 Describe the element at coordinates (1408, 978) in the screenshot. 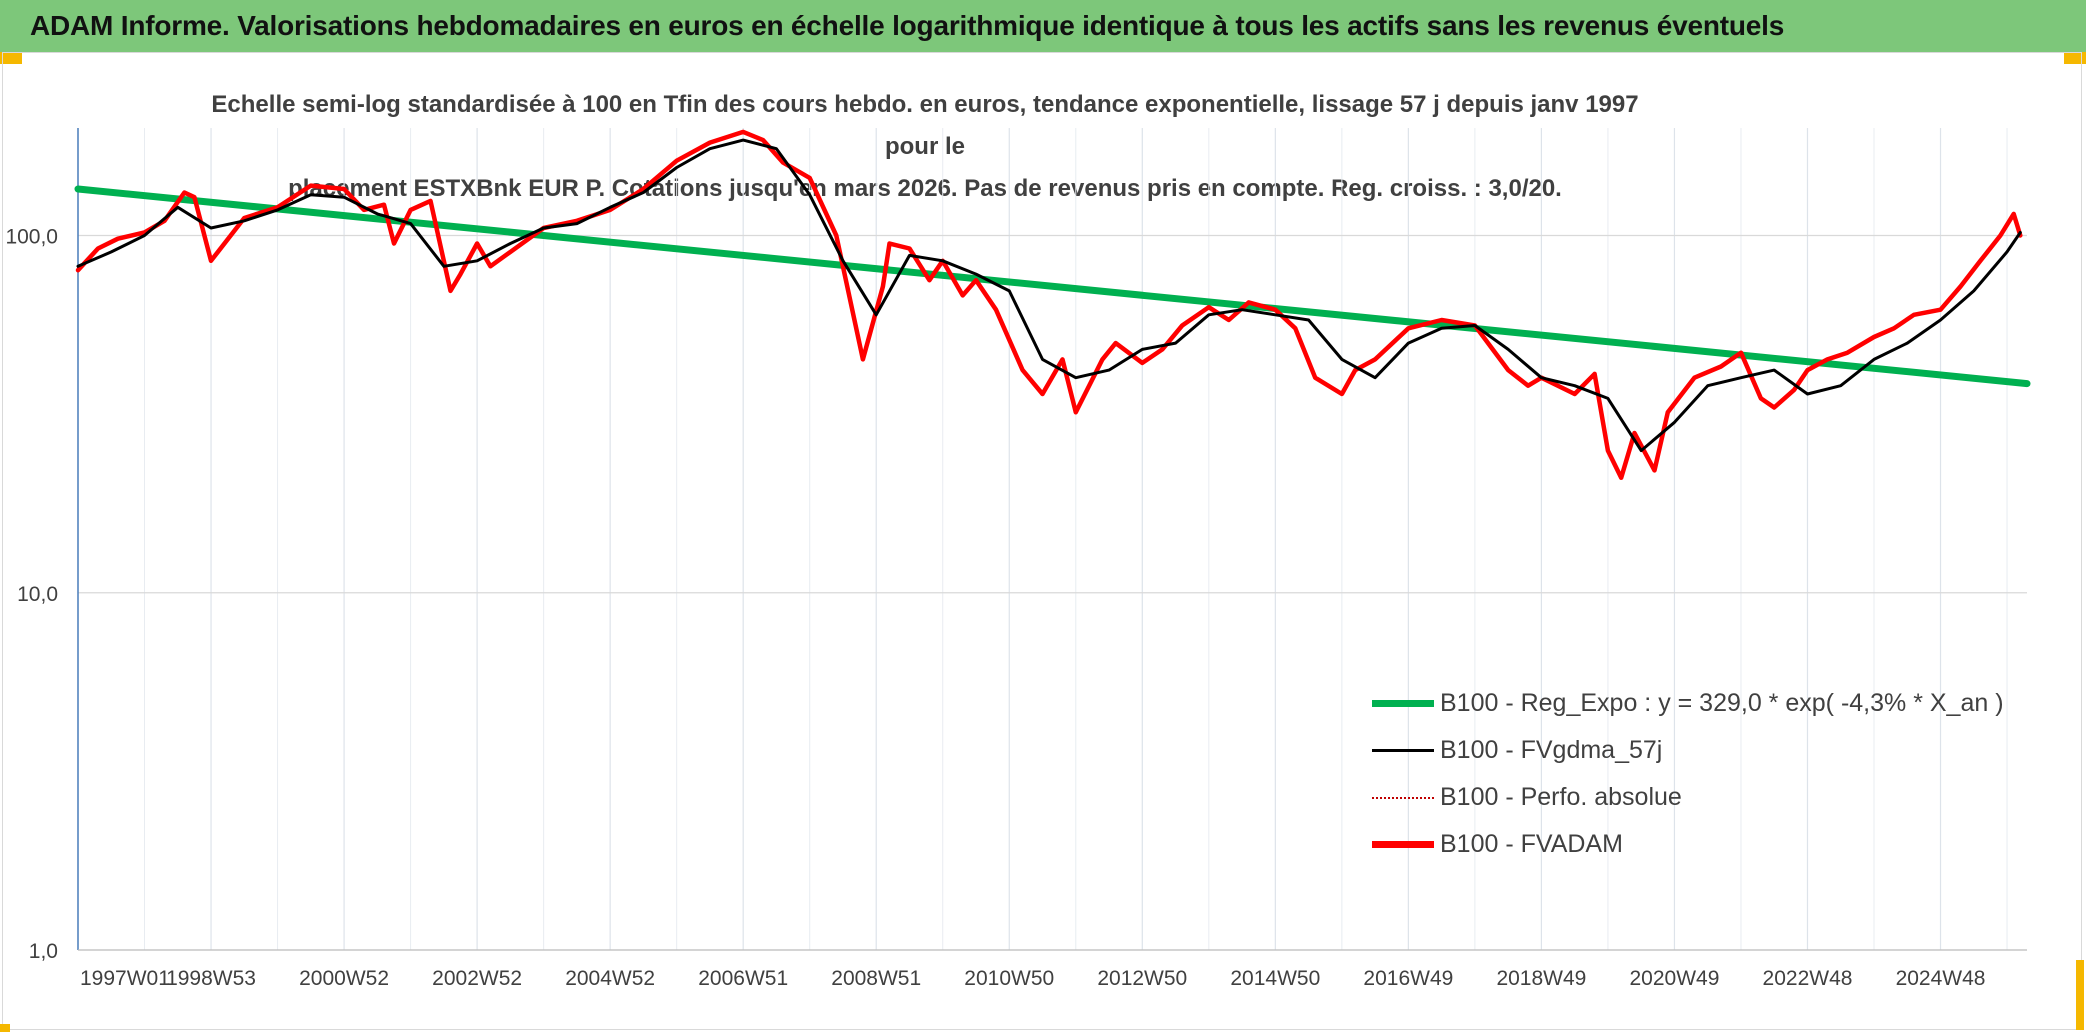

I see `x-tick-label: 2016W49` at that location.